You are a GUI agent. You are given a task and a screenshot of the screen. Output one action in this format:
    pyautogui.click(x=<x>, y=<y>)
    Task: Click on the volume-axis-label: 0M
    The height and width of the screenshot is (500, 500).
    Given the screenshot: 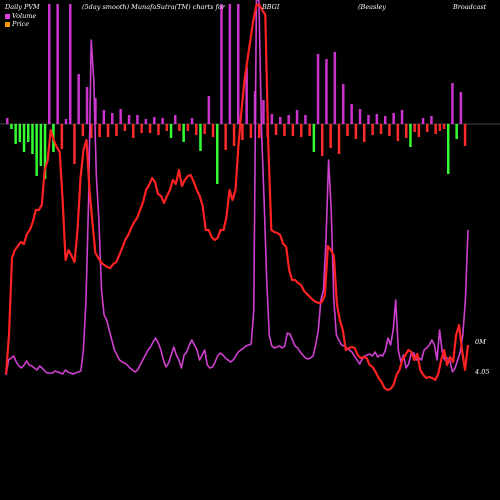 What is the action you would take?
    pyautogui.click(x=480, y=342)
    